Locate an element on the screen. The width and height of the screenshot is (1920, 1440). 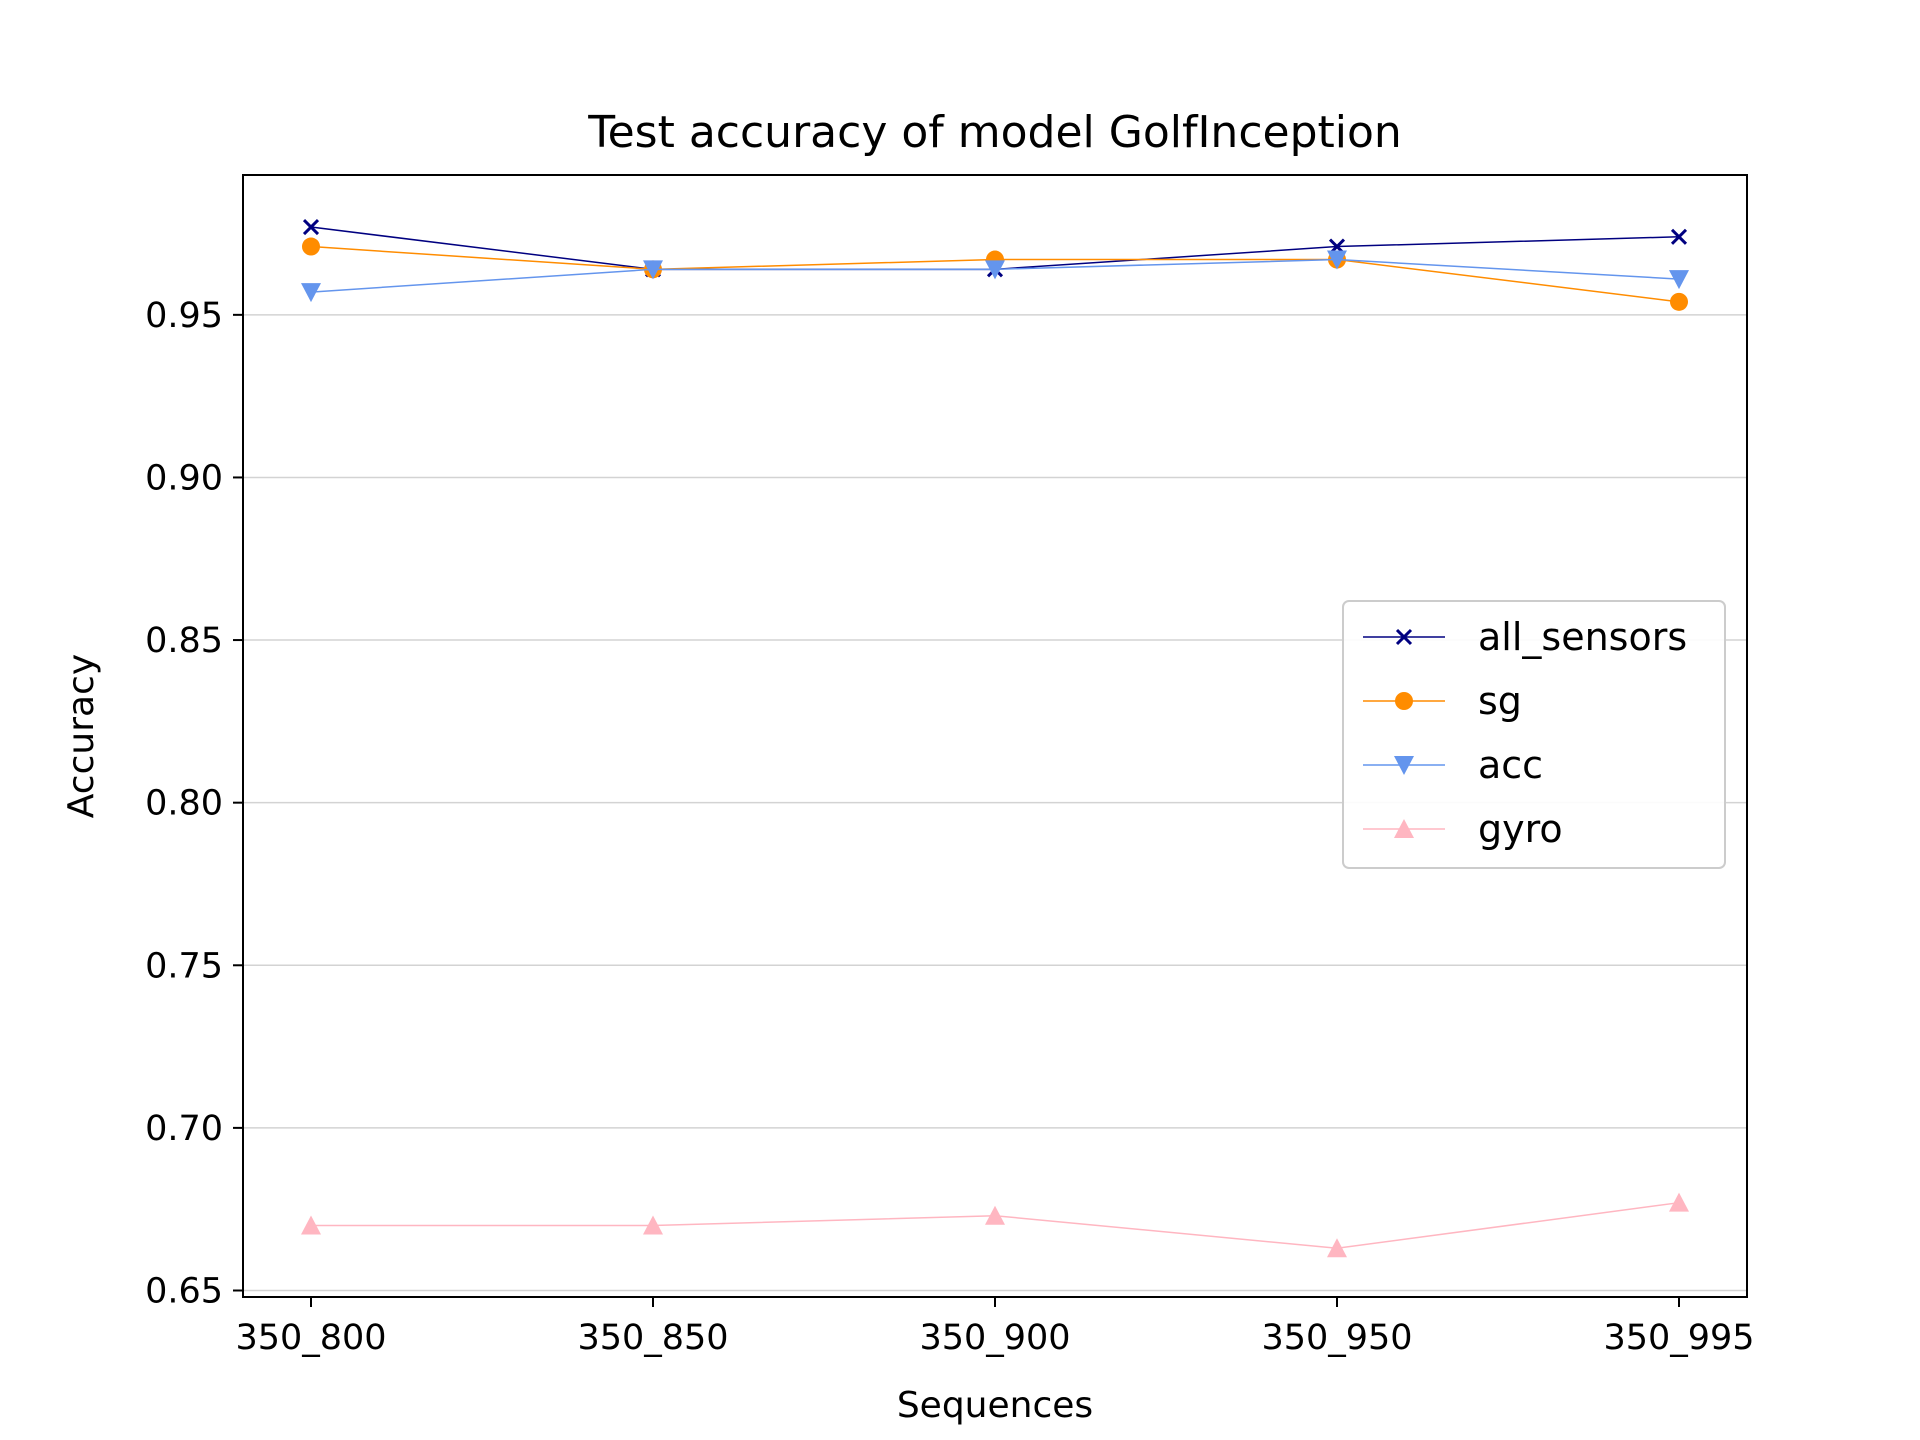
x-tick-label: 350_900 is located at coordinates (994, 1338).